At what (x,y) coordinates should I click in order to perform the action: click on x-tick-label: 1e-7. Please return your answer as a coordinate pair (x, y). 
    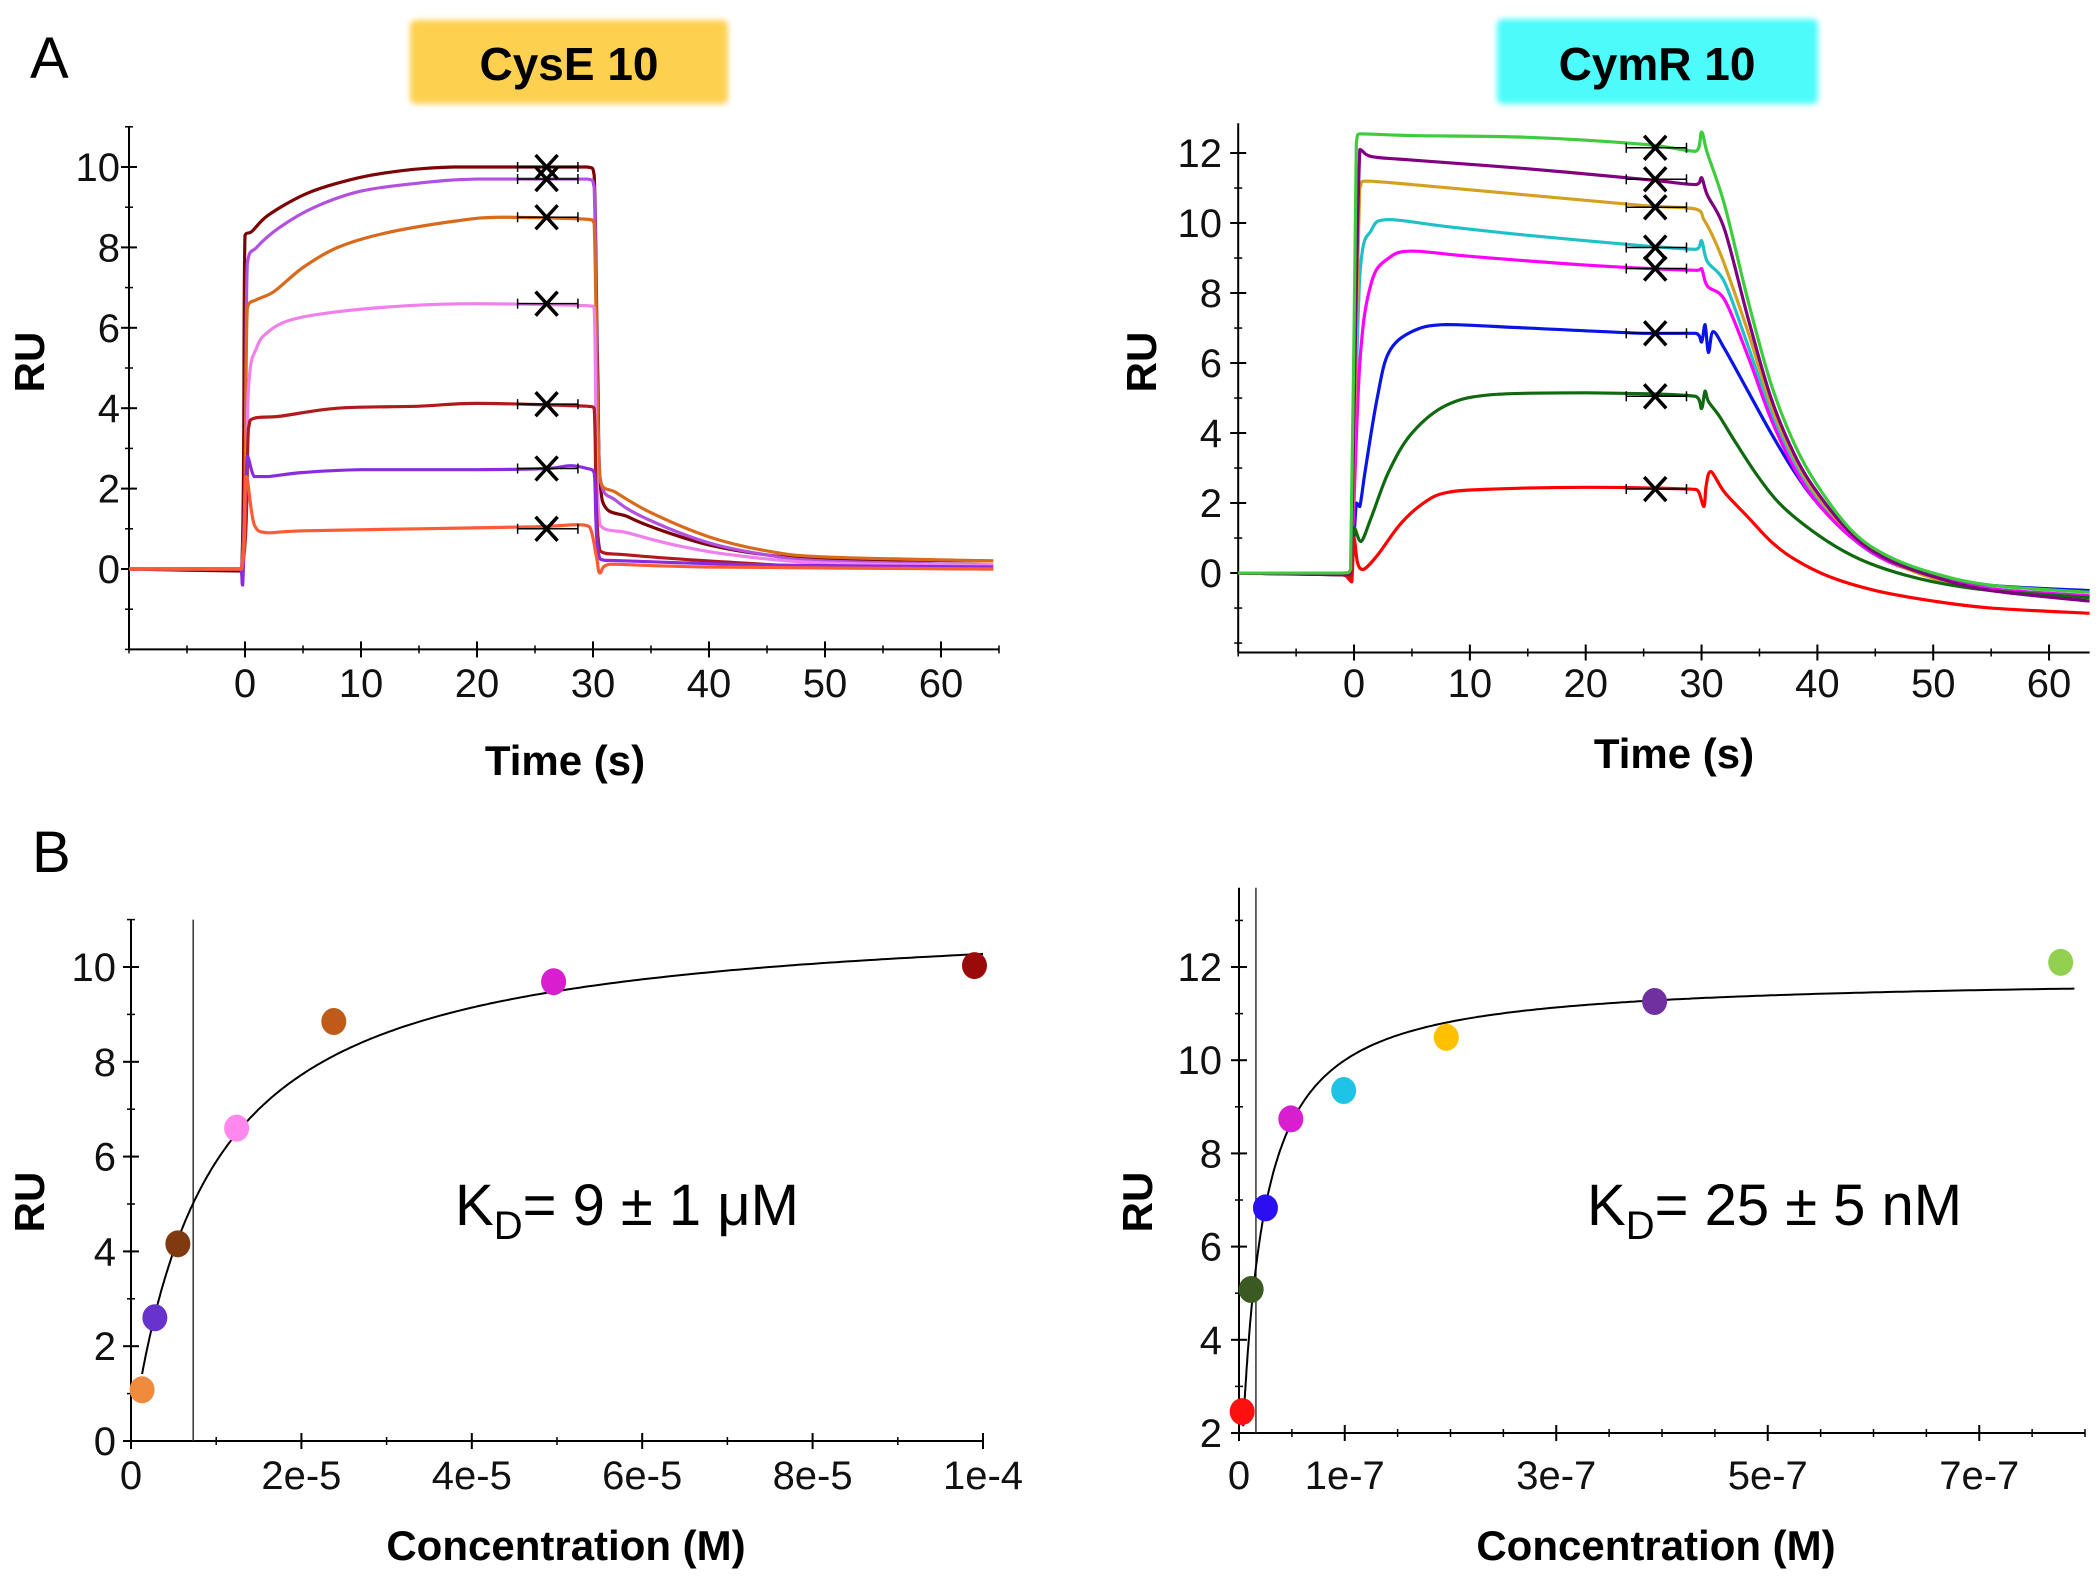
    Looking at the image, I should click on (1345, 1476).